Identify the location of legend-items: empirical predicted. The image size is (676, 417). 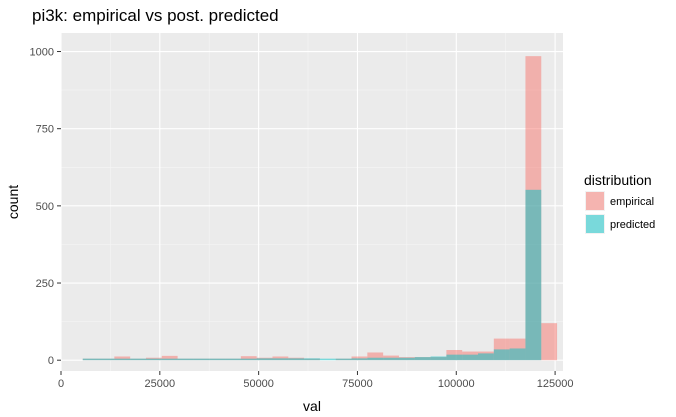
(620, 212).